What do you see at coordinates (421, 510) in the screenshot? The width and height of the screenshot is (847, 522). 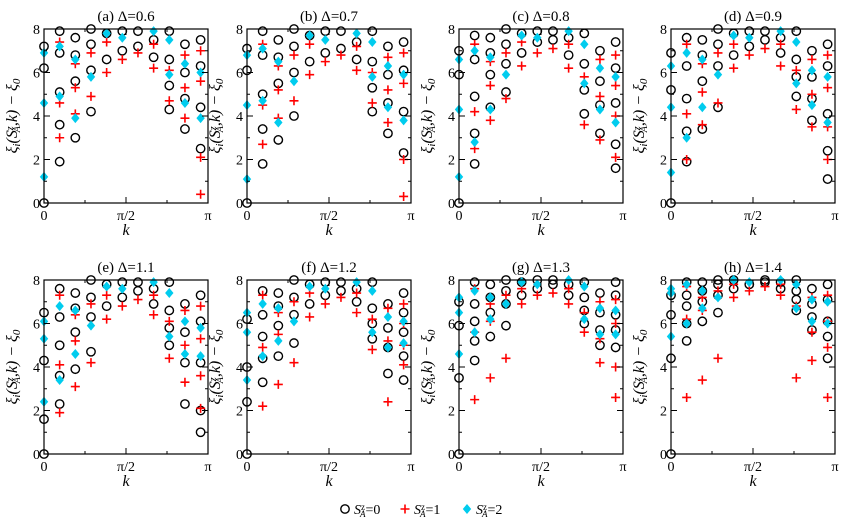 I see `legend: Sz A=0 Sz A=1 Sz A=2` at bounding box center [421, 510].